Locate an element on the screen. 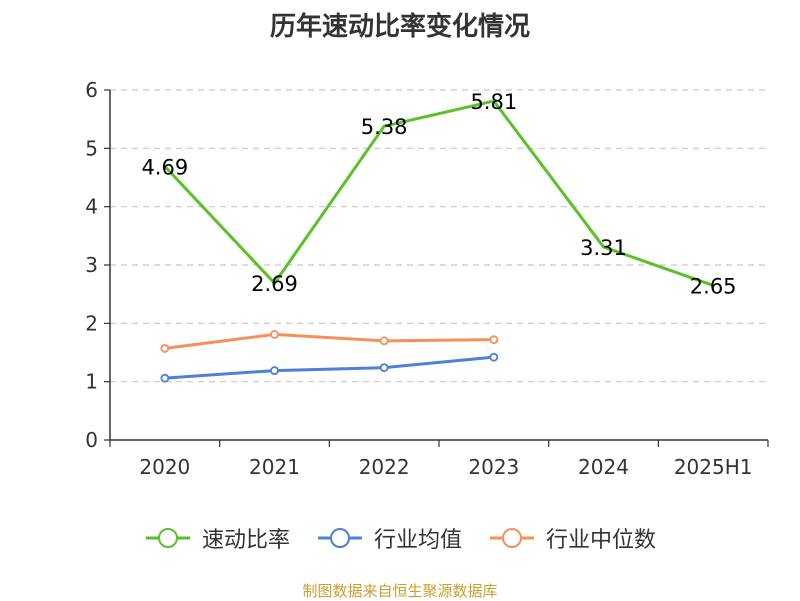 The width and height of the screenshot is (800, 601). x-tick-label: 2023 is located at coordinates (493, 467).